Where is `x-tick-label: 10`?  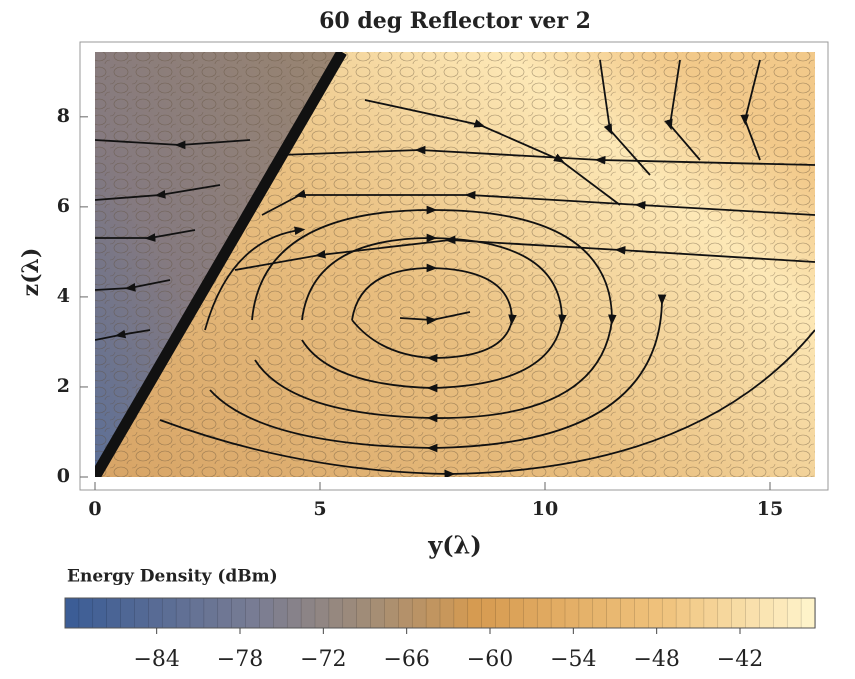
x-tick-label: 10 is located at coordinates (545, 509).